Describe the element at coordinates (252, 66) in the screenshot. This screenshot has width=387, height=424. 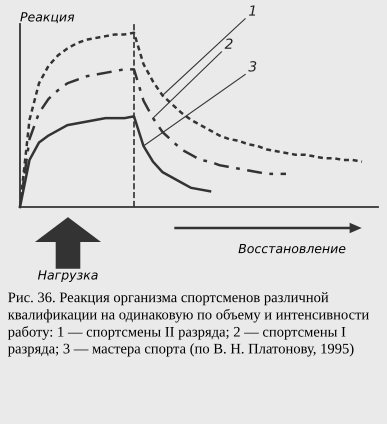
I see `text: 3` at that location.